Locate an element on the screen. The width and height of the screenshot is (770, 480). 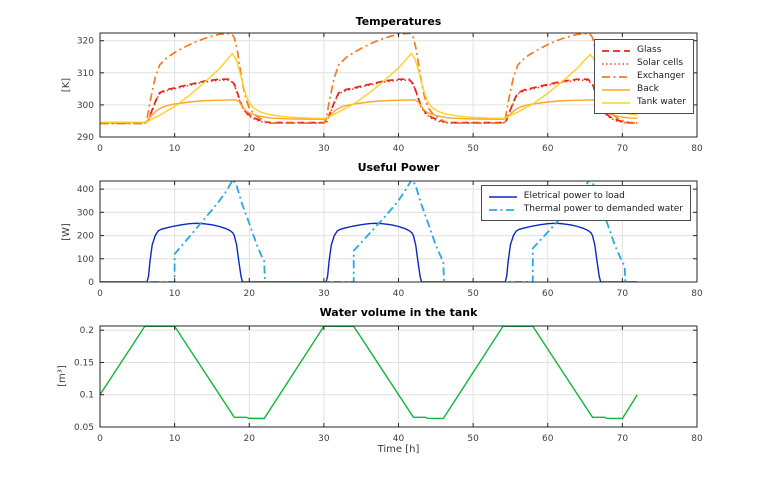
chart-title-temperatures: Temperatures is located at coordinates (398, 21).